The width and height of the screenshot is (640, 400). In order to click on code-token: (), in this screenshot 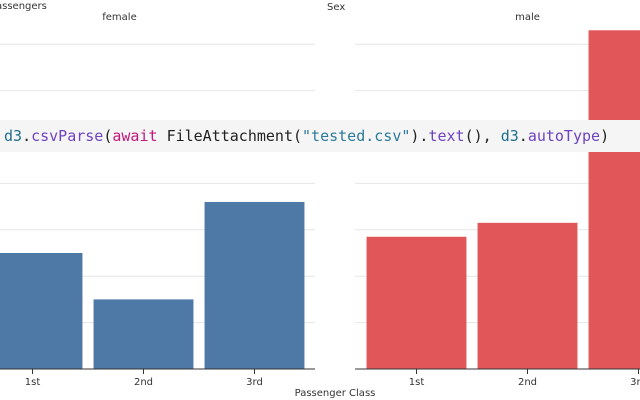, I will do `click(483, 136)`.